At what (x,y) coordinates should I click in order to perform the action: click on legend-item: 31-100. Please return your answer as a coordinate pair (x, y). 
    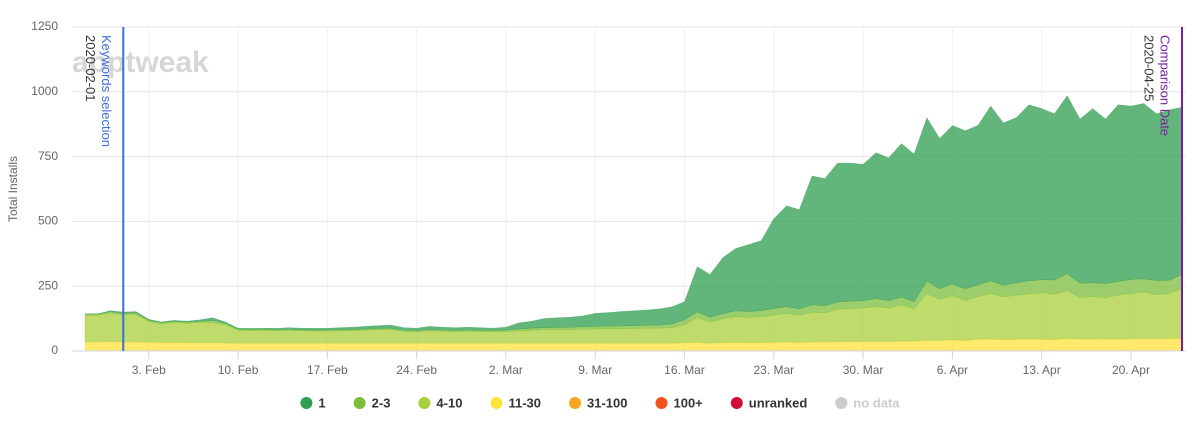
    Looking at the image, I should click on (598, 402).